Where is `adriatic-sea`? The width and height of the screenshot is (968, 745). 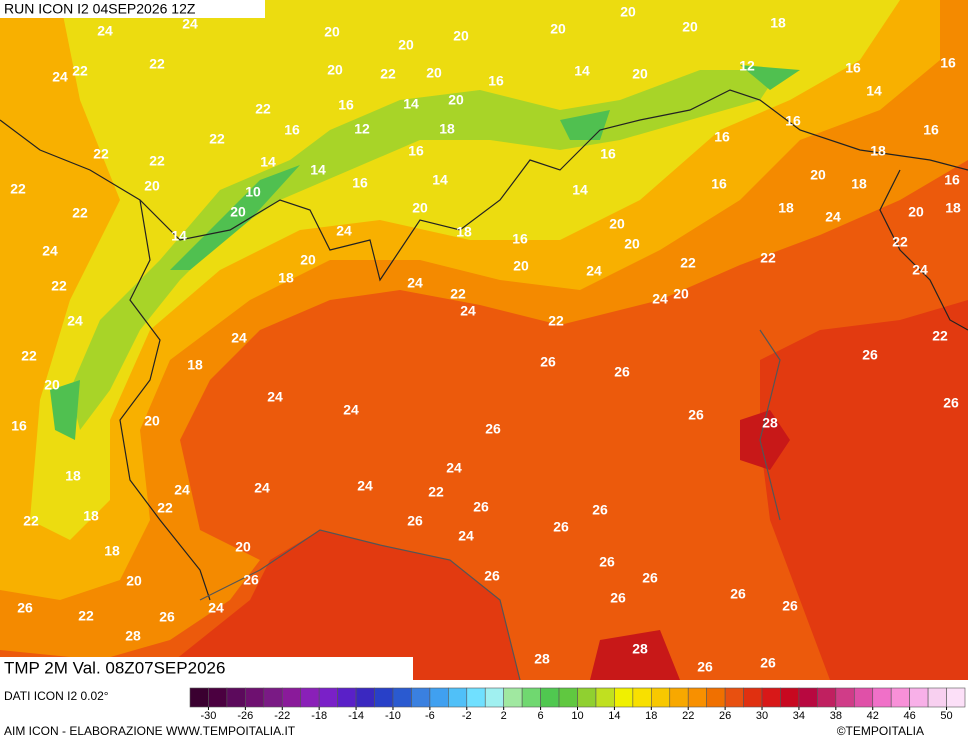
adriatic-sea is located at coordinates (864, 490).